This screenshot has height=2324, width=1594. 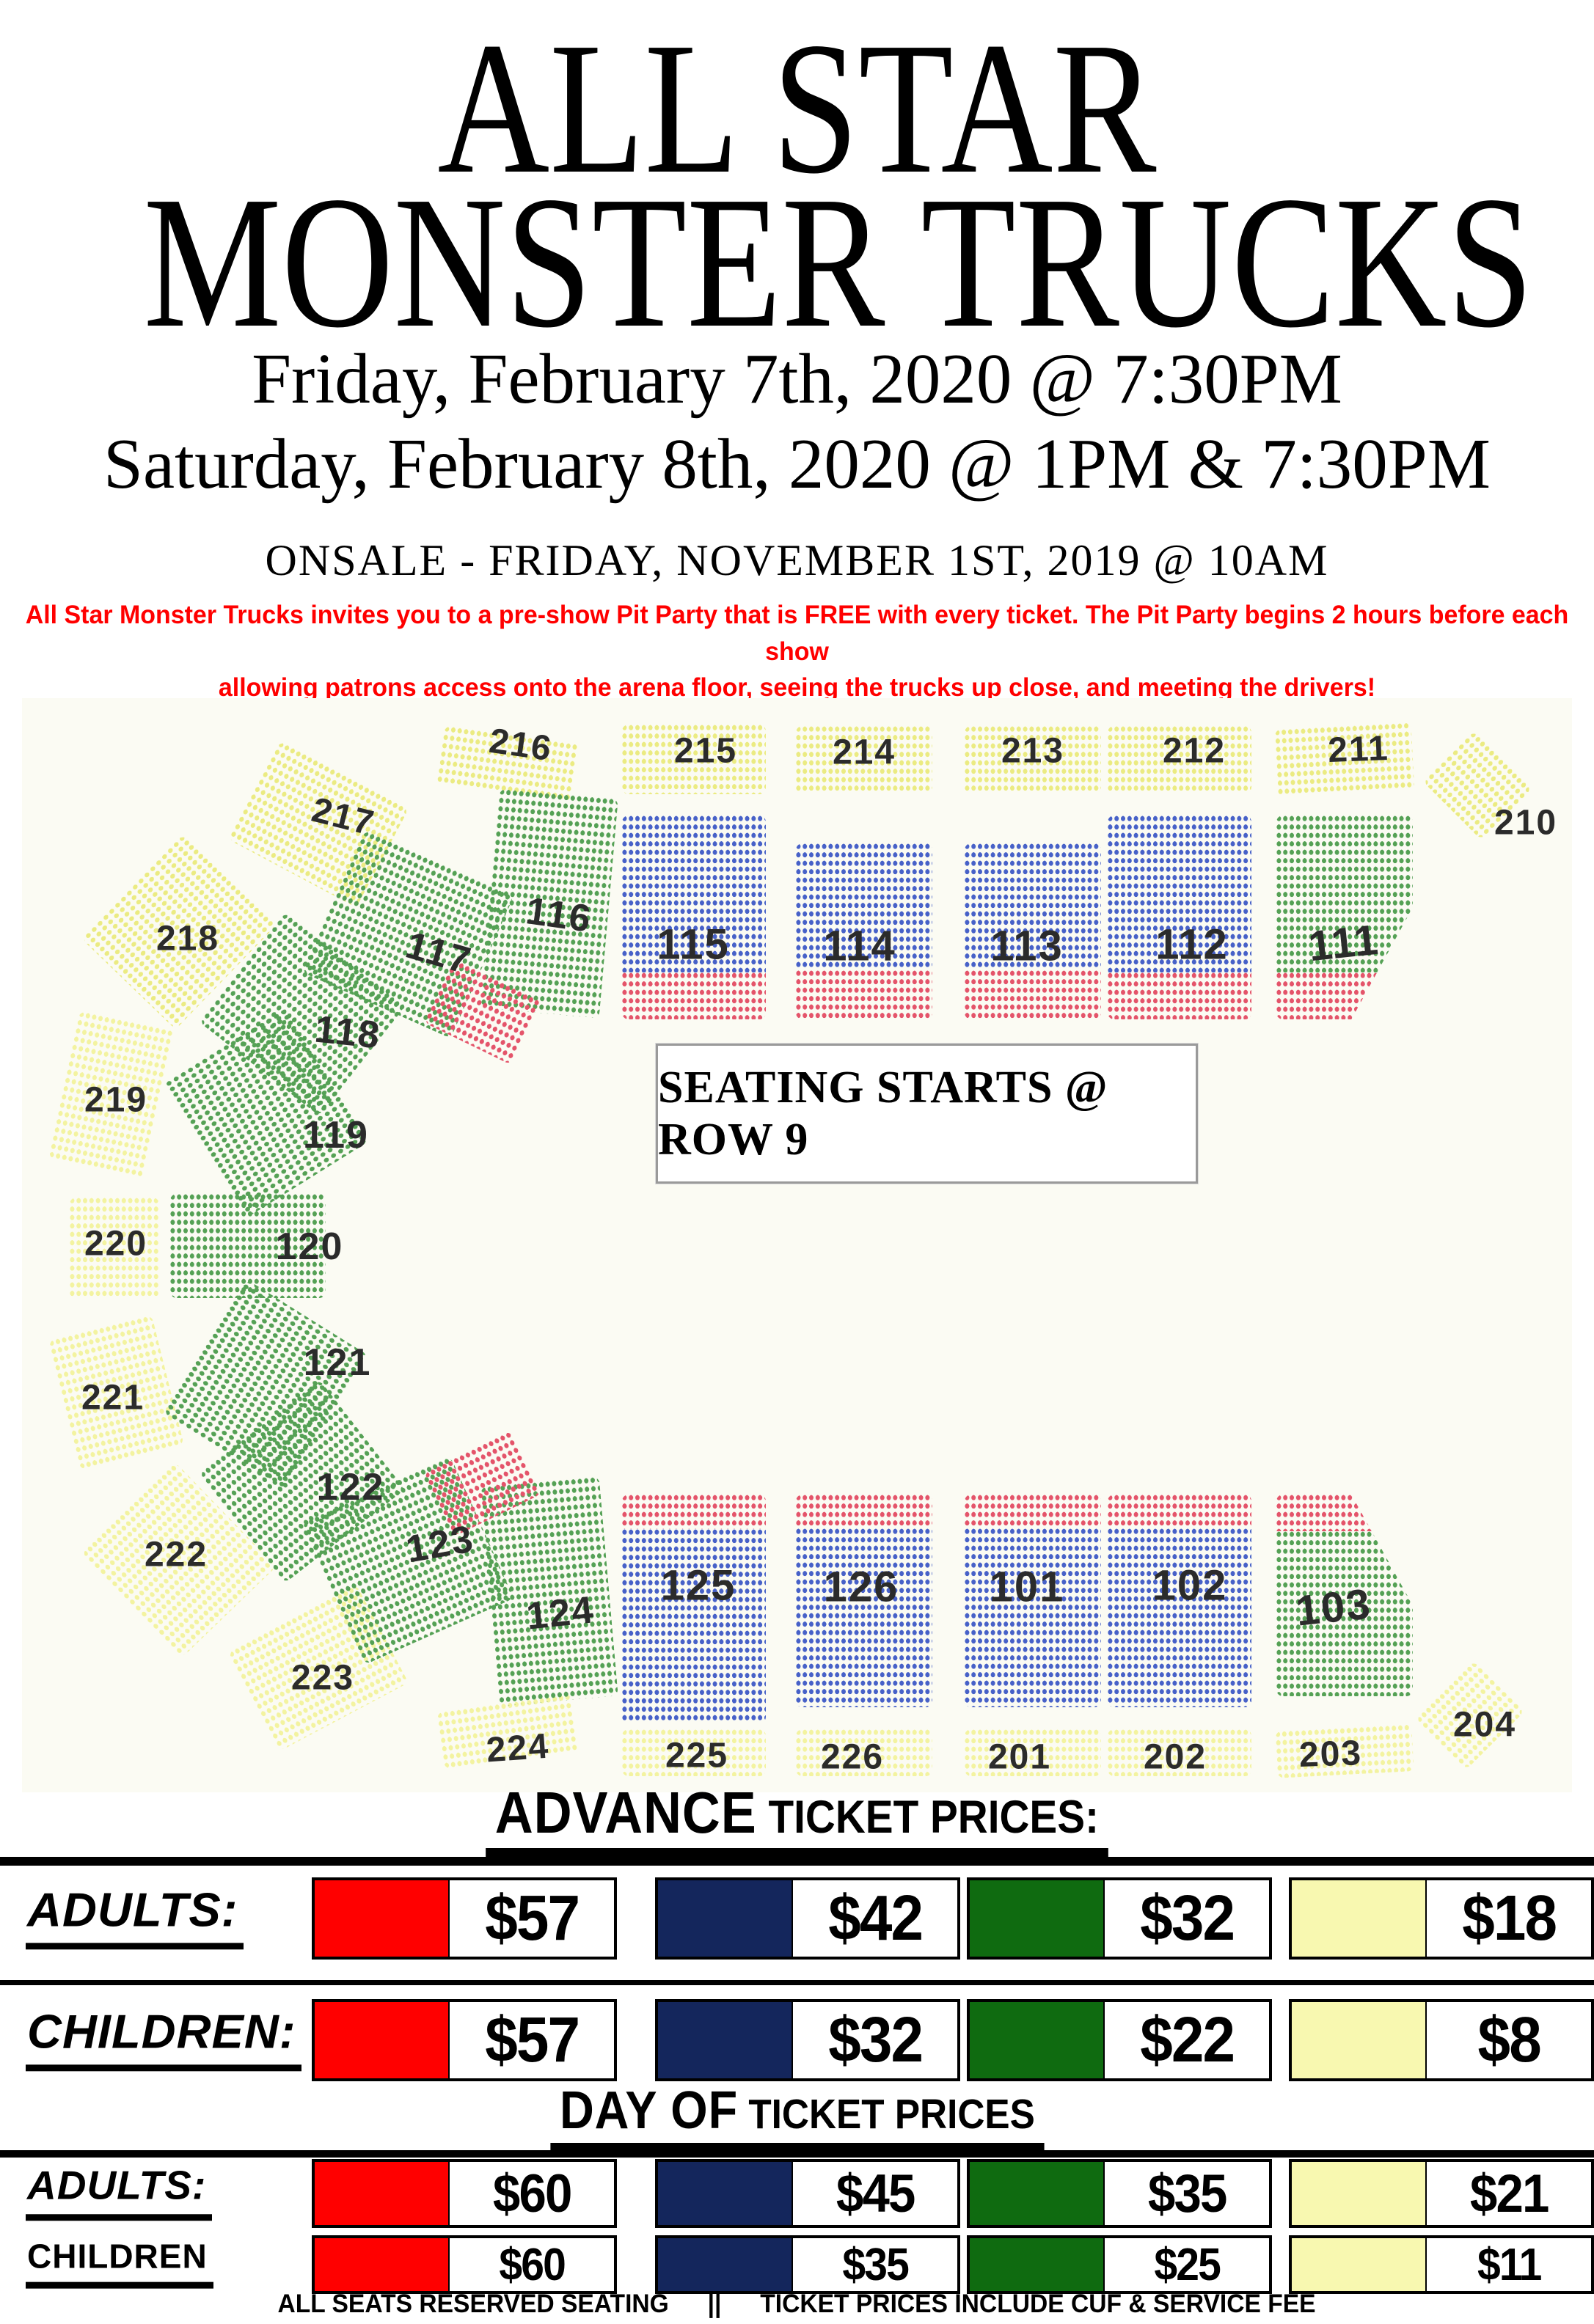 What do you see at coordinates (120, 2263) in the screenshot?
I see `price-row-label: CHILDREN` at bounding box center [120, 2263].